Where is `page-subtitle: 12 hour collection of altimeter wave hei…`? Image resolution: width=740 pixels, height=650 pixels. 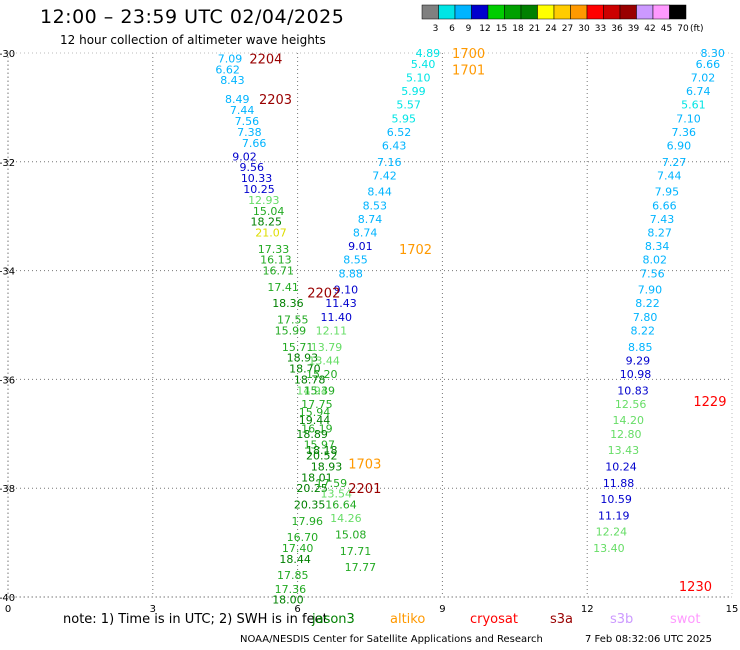 page-subtitle: 12 hour collection of altimeter wave hei… is located at coordinates (193, 40).